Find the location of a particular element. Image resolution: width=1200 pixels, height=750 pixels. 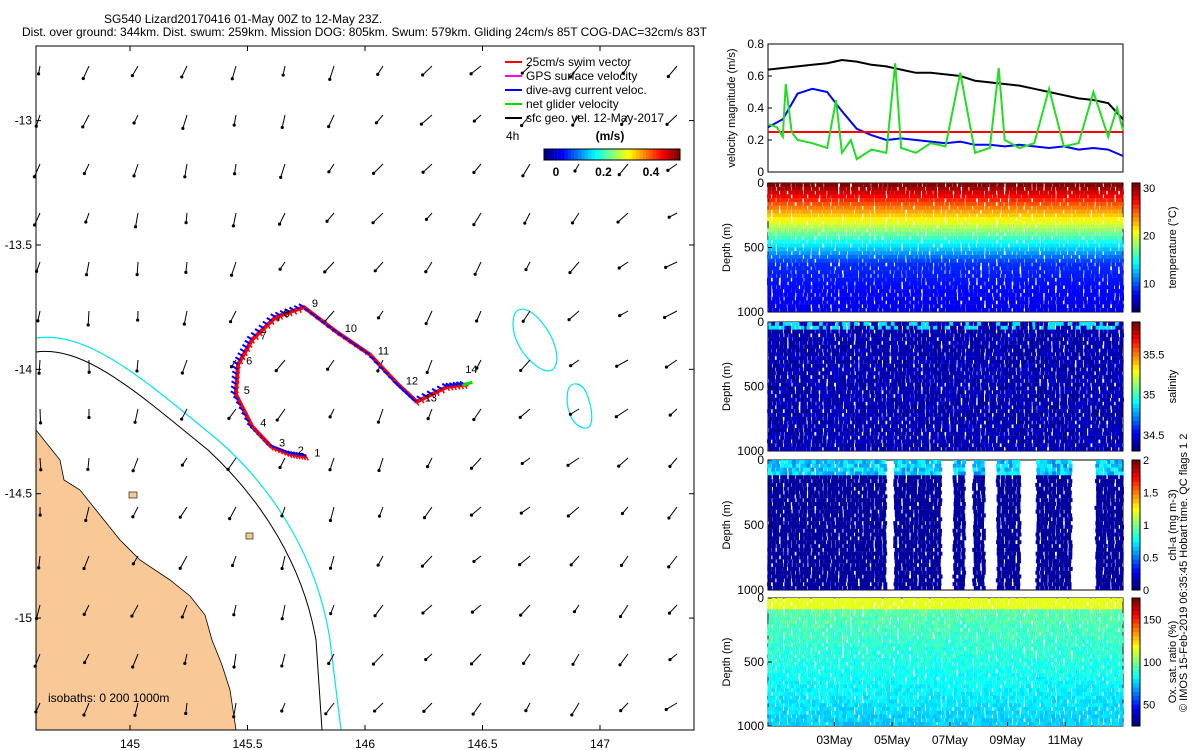

swim-vector is located at coordinates (438, 394).